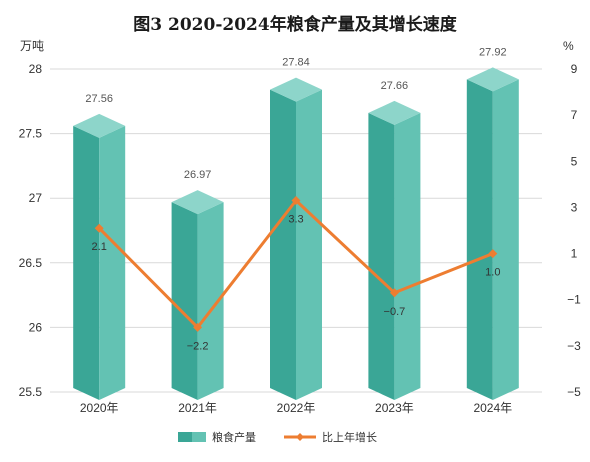  Describe the element at coordinates (349, 437) in the screenshot. I see `legend-line-label: 比上年增长` at that location.